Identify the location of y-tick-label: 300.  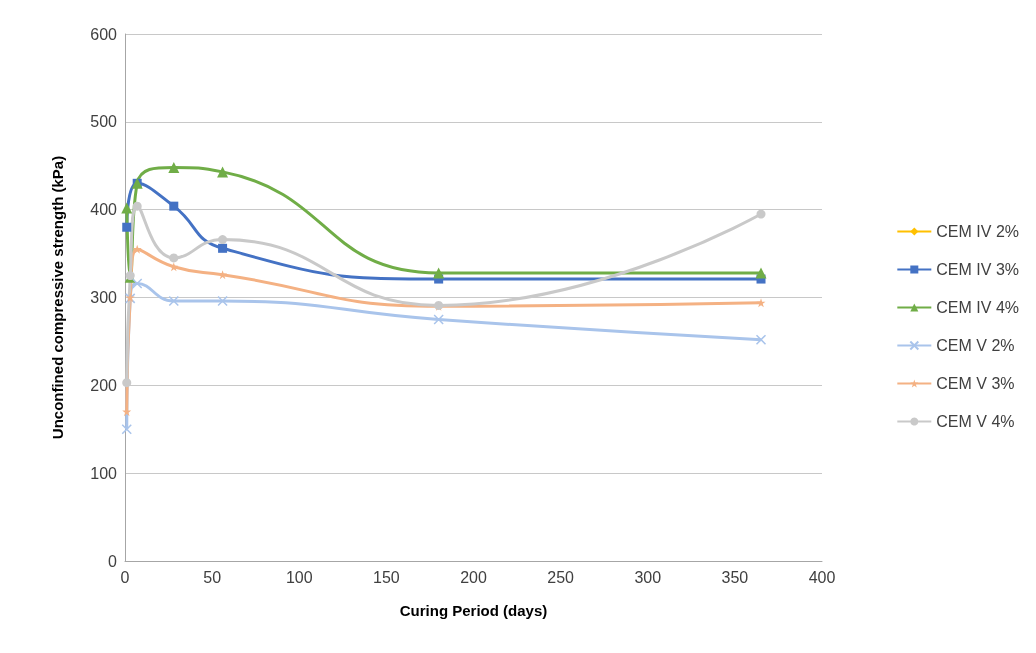
(104, 297).